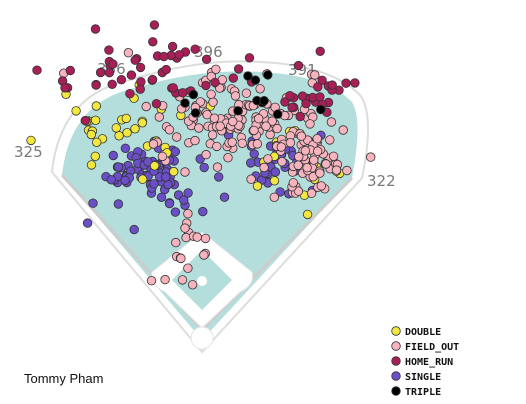 This screenshot has width=526, height=404. Describe the element at coordinates (396, 346) in the screenshot. I see `legend-marker-field-out` at that location.